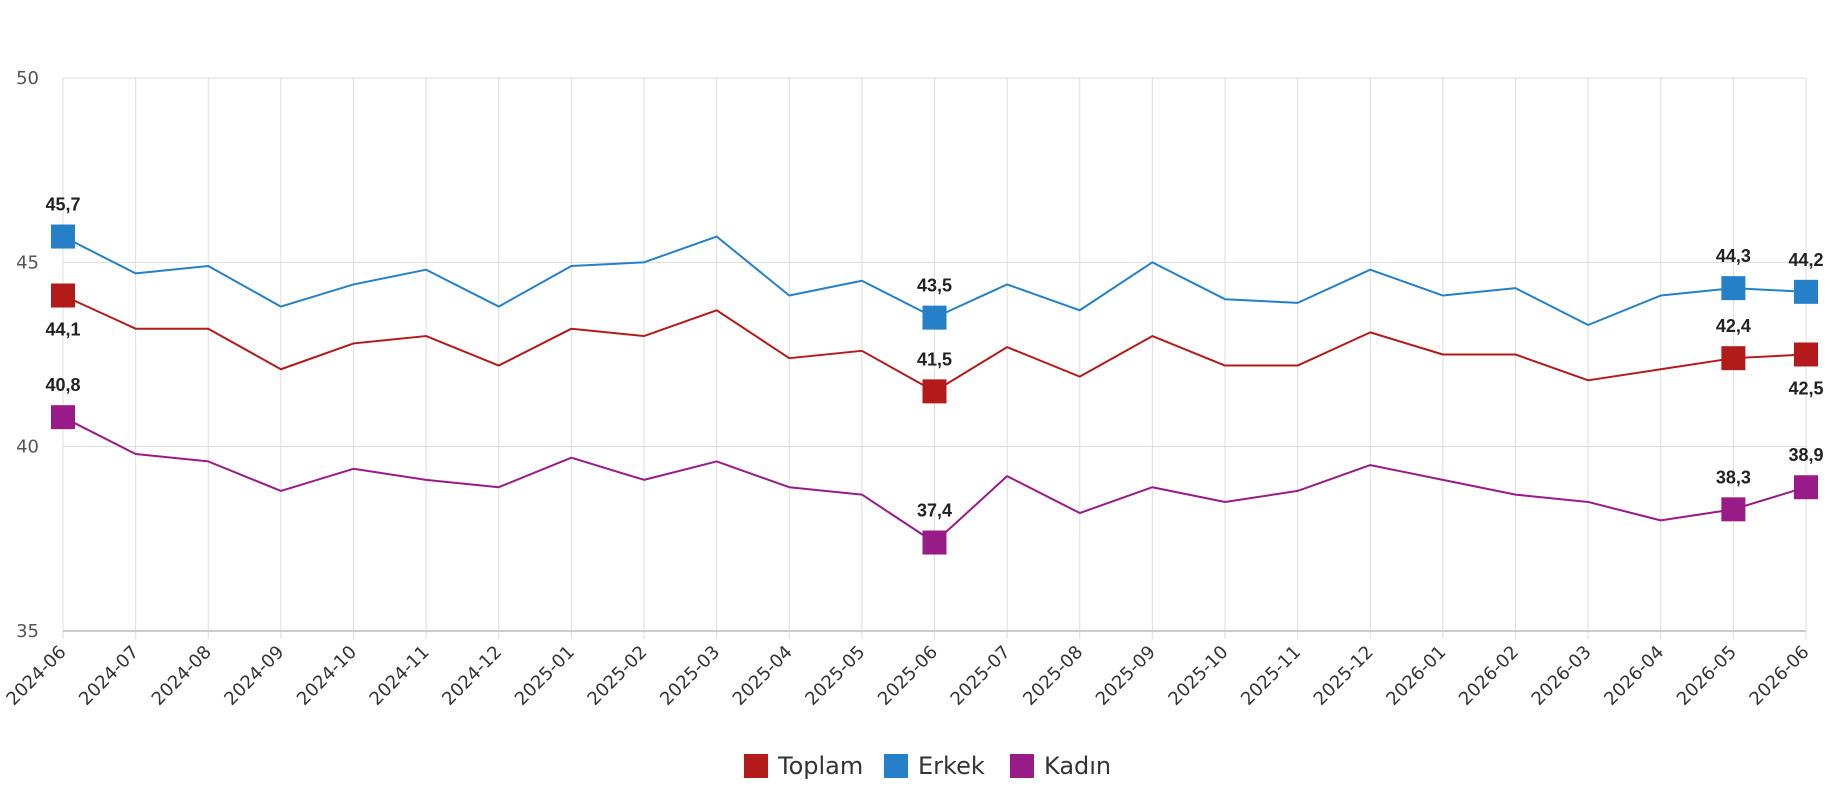 This screenshot has height=800, width=1830. I want to click on data-label-kad-n: 37,4, so click(934, 511).